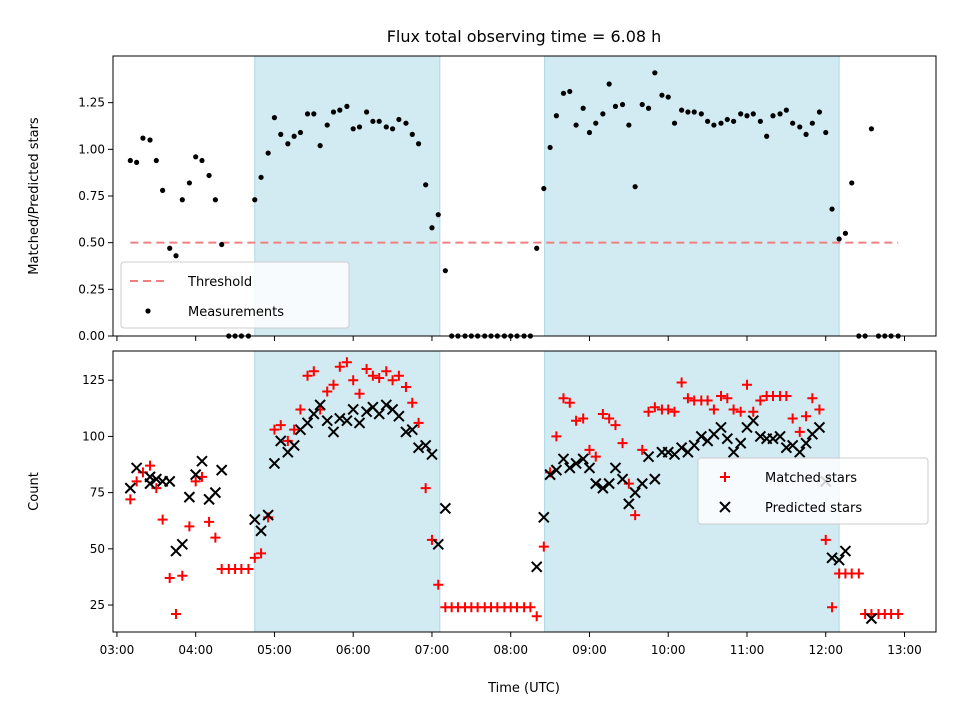 Image resolution: width=960 pixels, height=720 pixels. Describe the element at coordinates (117, 650) in the screenshot. I see `x-tick-label: 03:00` at that location.